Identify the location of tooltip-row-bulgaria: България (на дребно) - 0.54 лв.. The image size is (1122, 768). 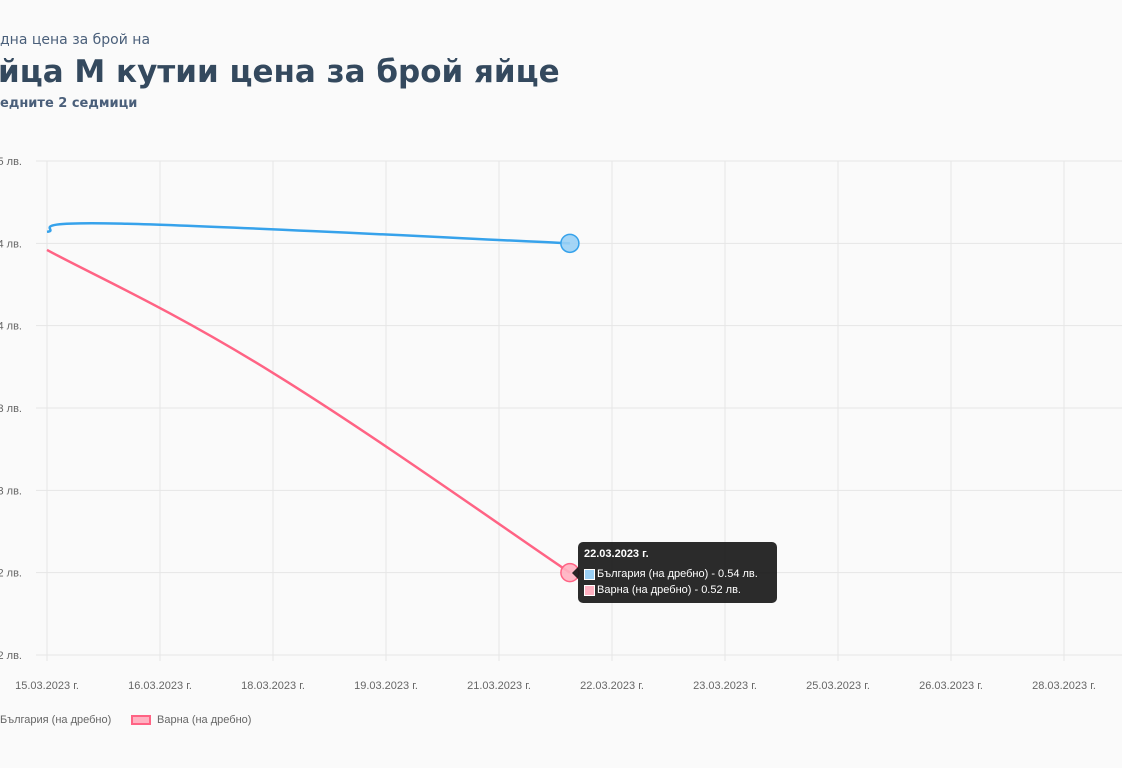
(671, 574).